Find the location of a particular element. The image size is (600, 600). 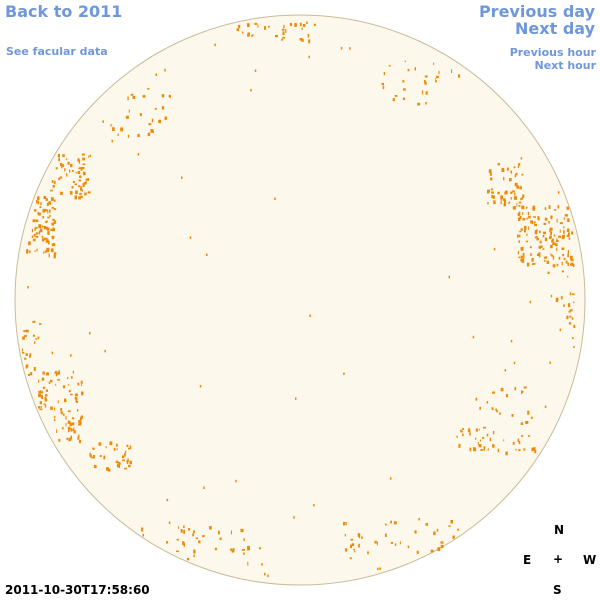

previous-day-link: Previous day is located at coordinates (536, 11).